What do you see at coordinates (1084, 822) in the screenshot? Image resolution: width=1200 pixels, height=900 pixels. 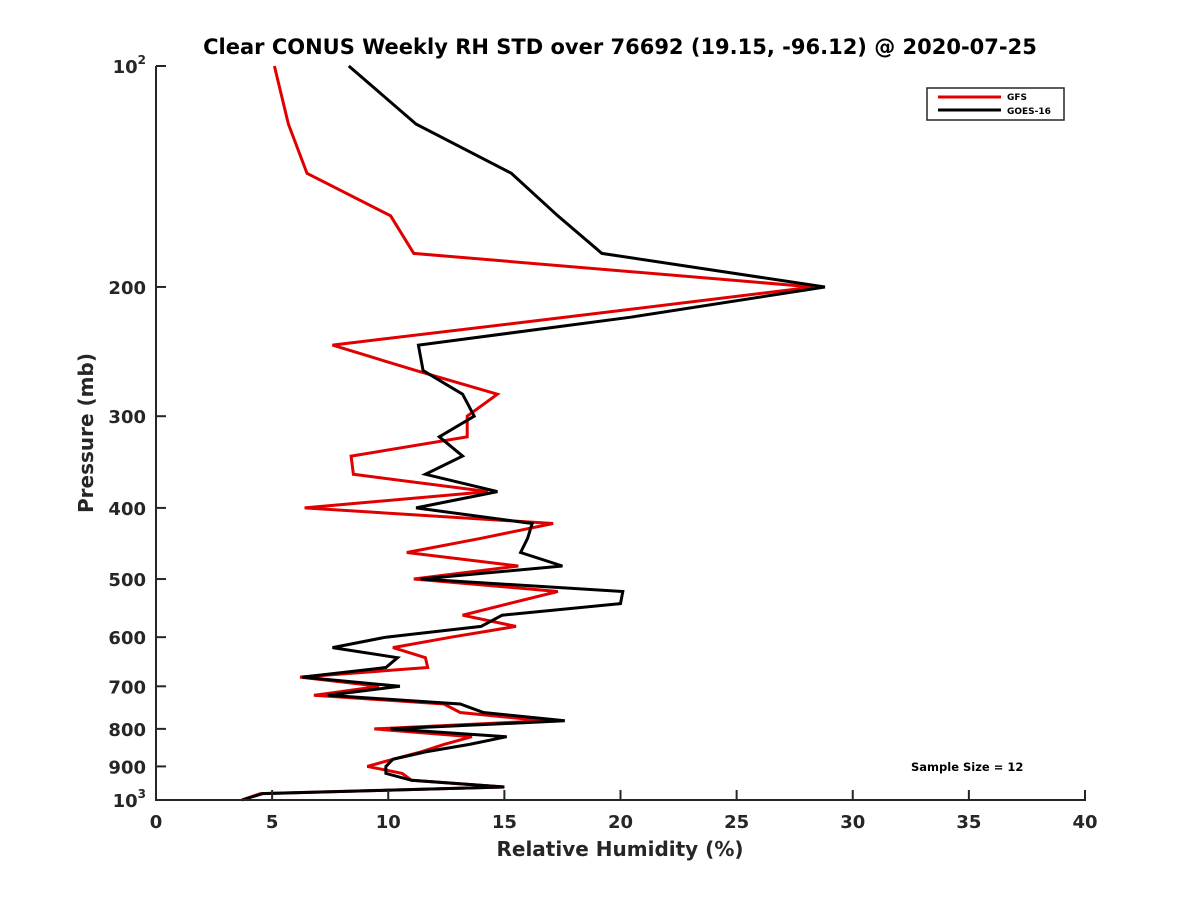 I see `x-tick-label: 40` at bounding box center [1084, 822].